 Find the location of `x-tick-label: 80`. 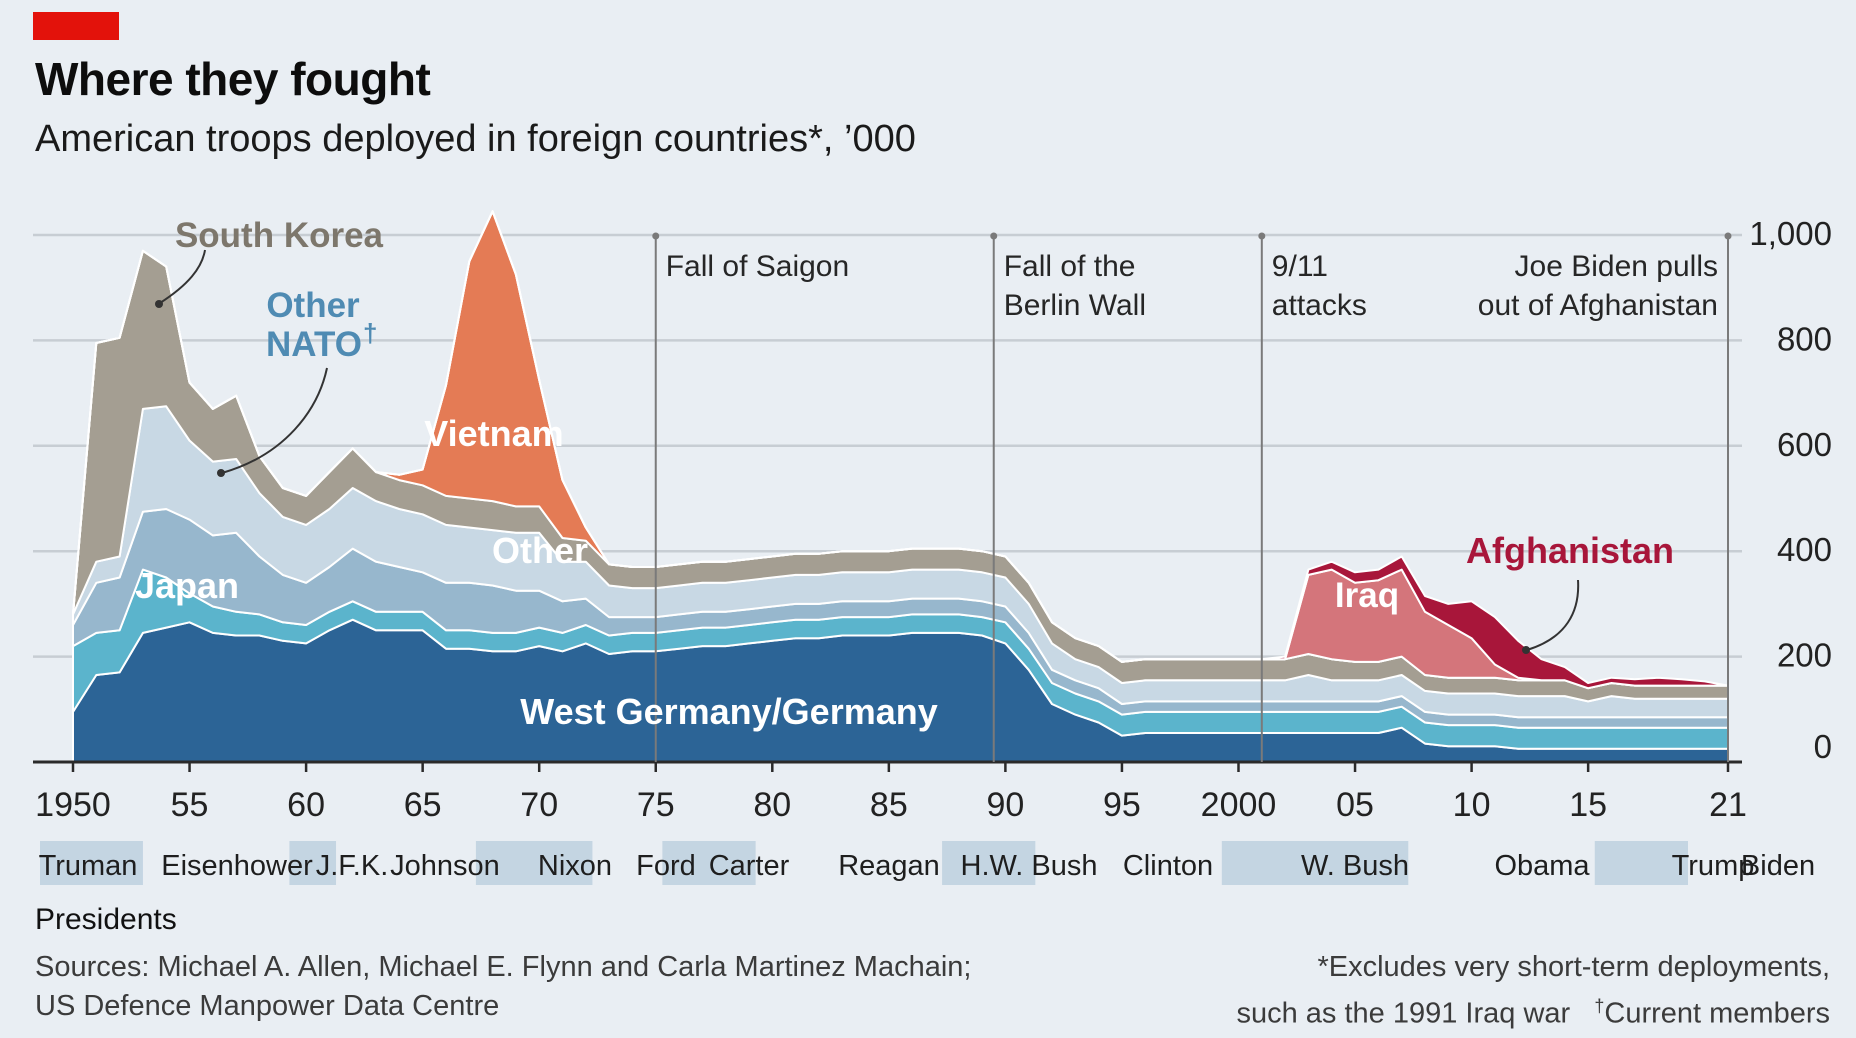

x-tick-label: 80 is located at coordinates (772, 805).